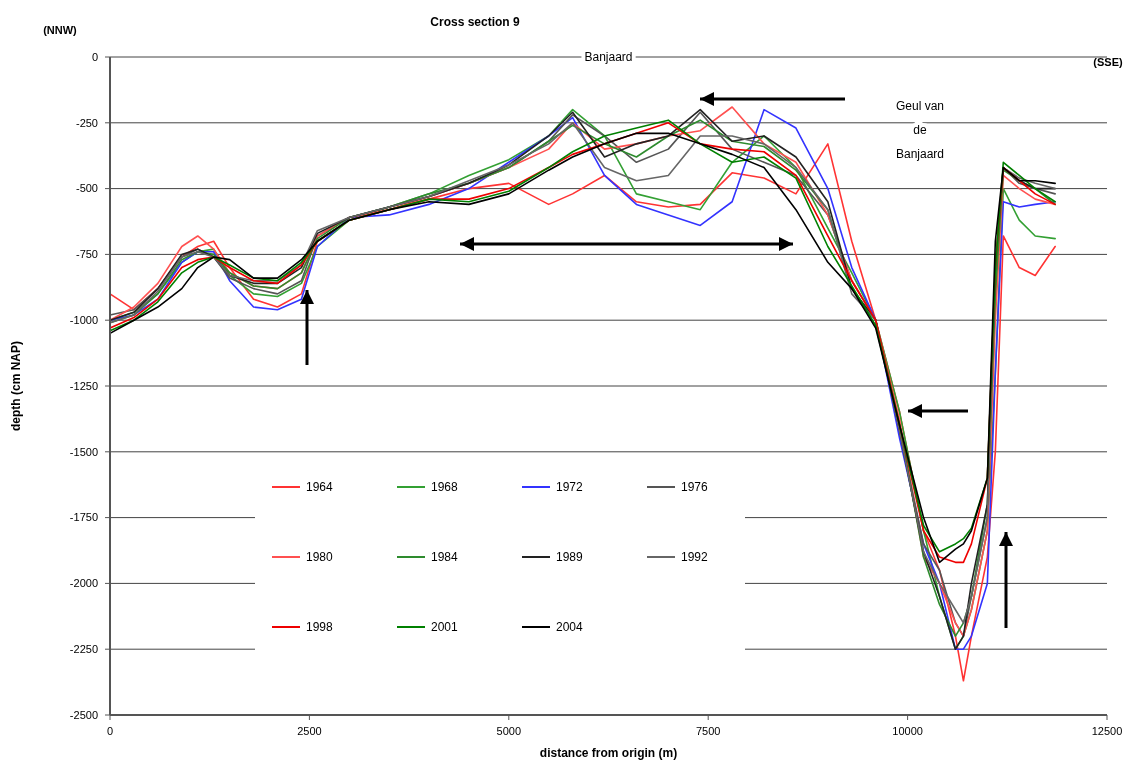 The image size is (1136, 765). I want to click on chart-title: Cross section 9, so click(475, 22).